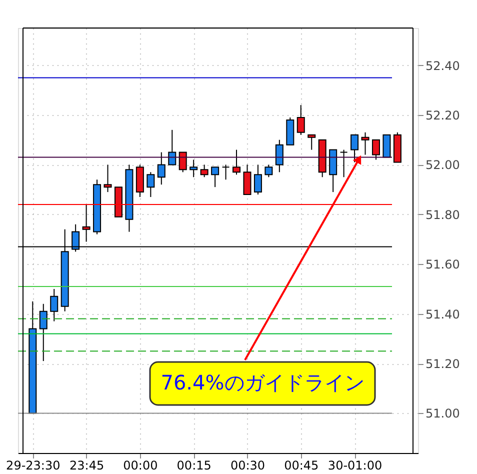 Image resolution: width=477 pixels, height=474 pixels. Describe the element at coordinates (87, 465) in the screenshot. I see `x-tick-label: 23:45` at that location.